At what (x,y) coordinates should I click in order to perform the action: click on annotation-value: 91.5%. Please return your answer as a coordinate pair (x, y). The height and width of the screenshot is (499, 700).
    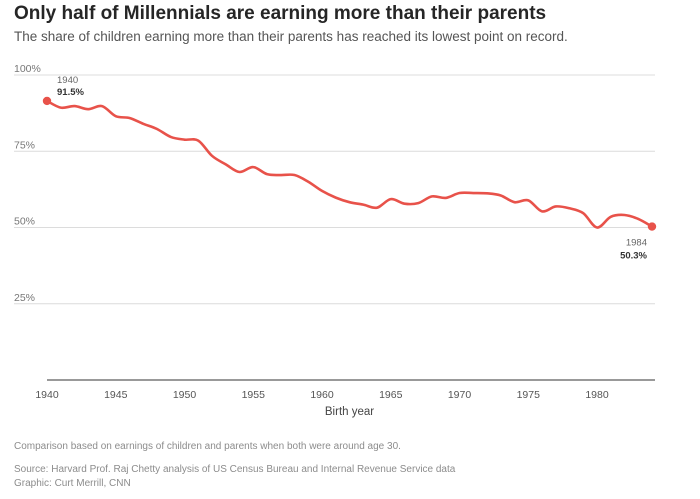
    Looking at the image, I should click on (70, 92).